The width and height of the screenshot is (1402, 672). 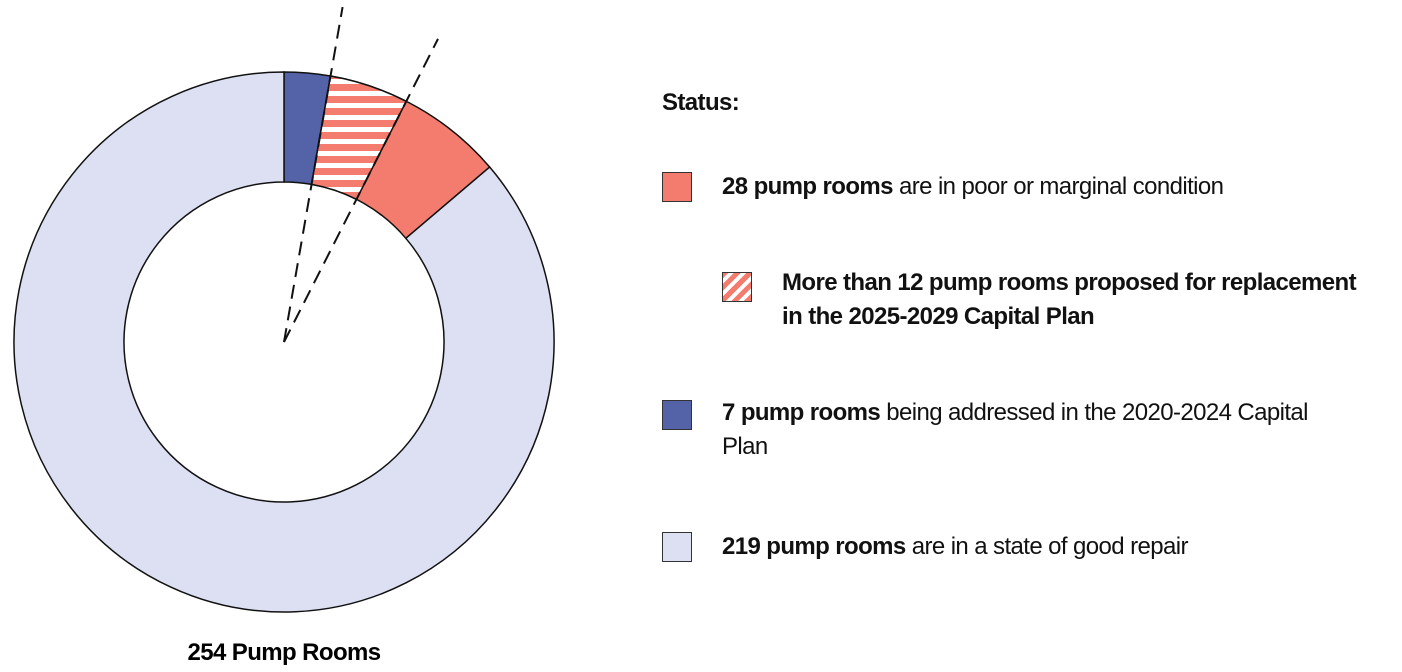 I want to click on legend-bold: 28 pump rooms, so click(x=808, y=186).